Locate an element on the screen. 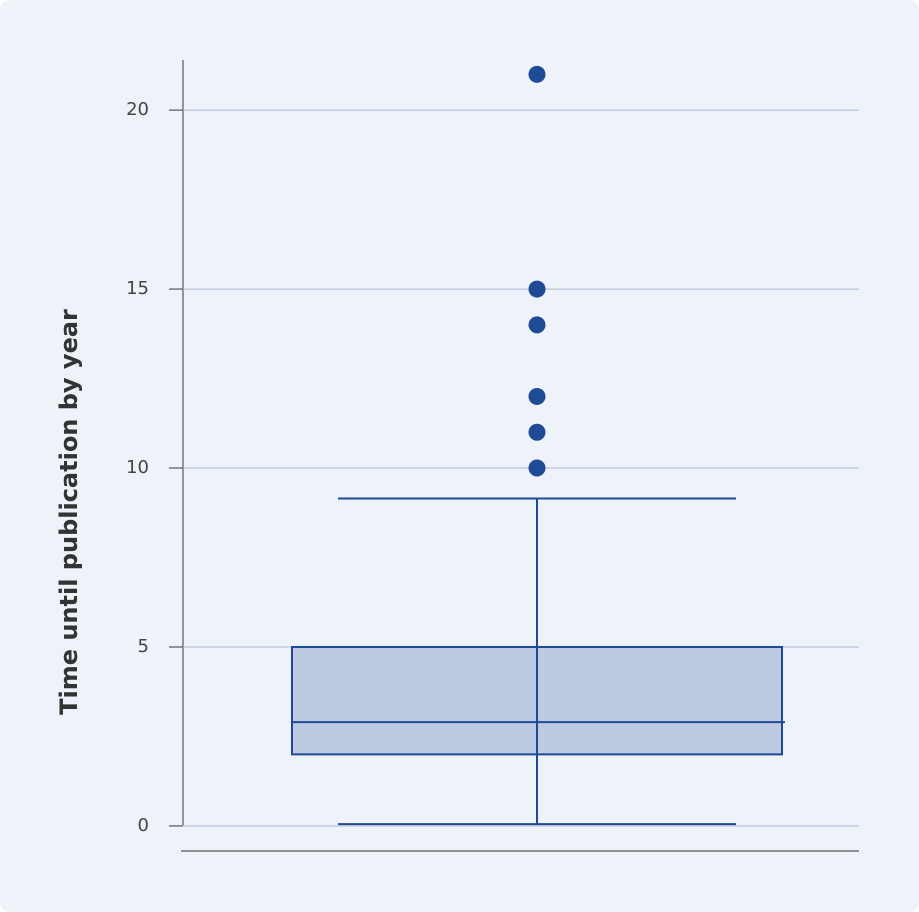 The image size is (919, 912). y-tick-label: 20 is located at coordinates (137, 109).